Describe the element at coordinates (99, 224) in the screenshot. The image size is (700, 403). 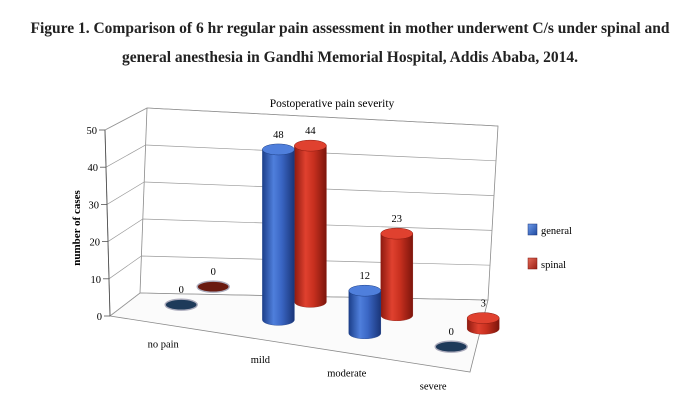
I see `chart-axes: 0 10 20 30 40 50` at that location.